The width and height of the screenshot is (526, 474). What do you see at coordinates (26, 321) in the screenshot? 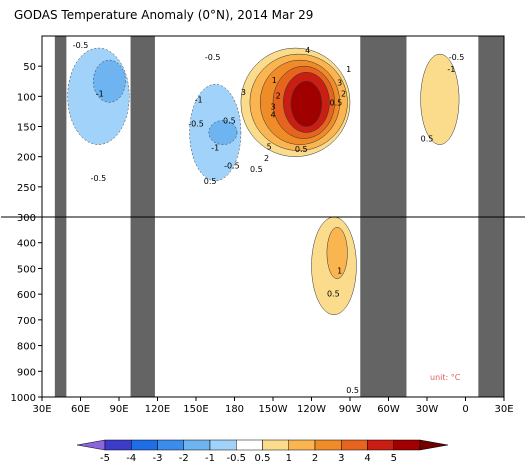
I see `y-tick-label: 700` at bounding box center [26, 321].